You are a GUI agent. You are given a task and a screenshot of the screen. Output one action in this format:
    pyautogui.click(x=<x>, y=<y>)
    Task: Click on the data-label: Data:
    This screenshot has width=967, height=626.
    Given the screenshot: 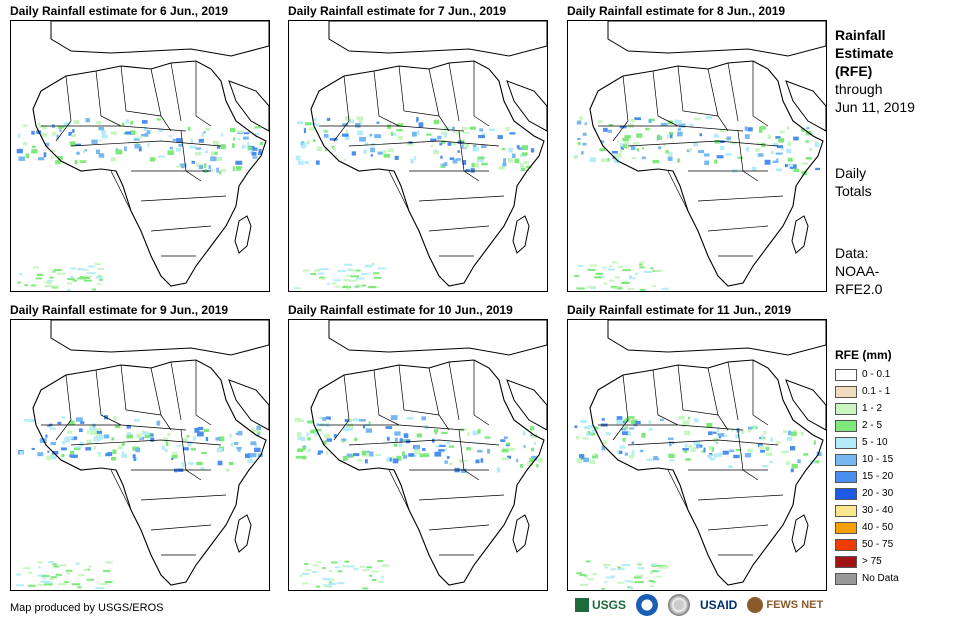 What is the action you would take?
    pyautogui.click(x=852, y=253)
    